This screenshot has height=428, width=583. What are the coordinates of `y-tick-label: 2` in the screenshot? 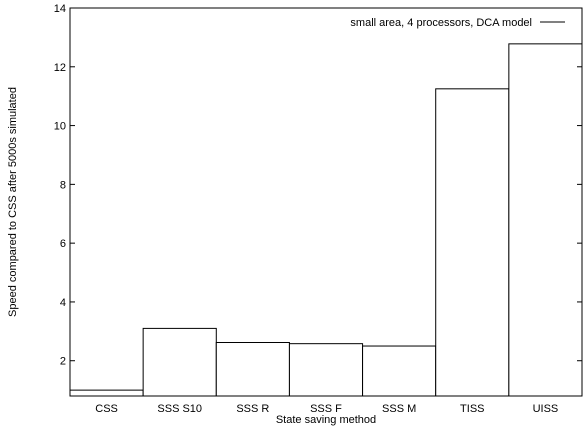 It's located at (63, 362).